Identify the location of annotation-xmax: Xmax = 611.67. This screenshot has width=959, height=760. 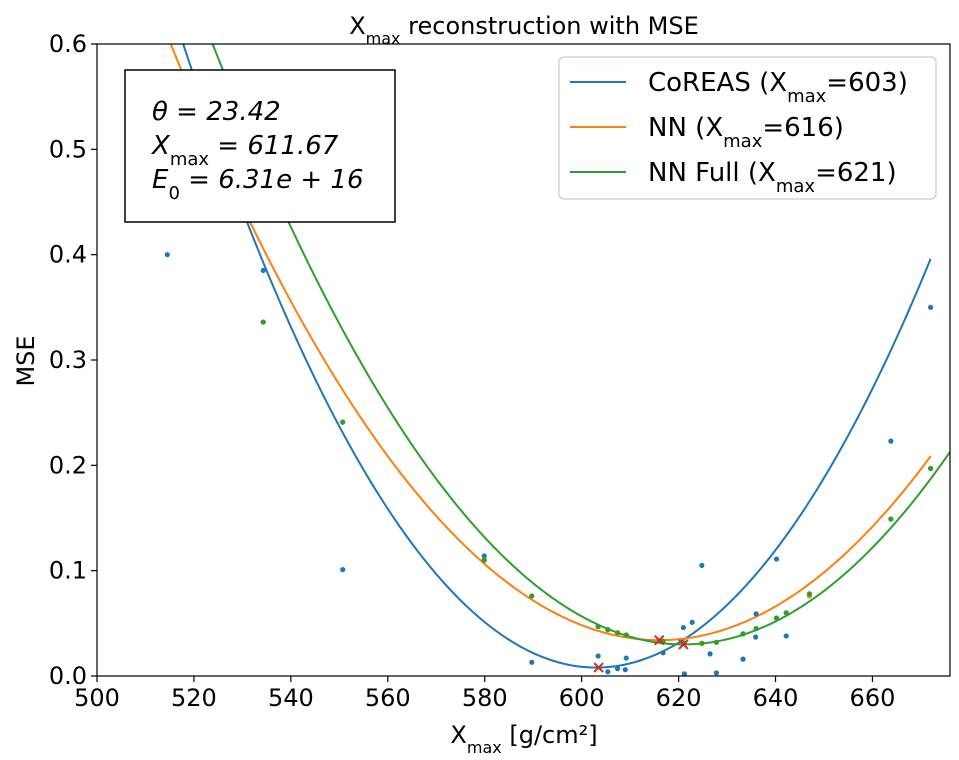
(244, 150).